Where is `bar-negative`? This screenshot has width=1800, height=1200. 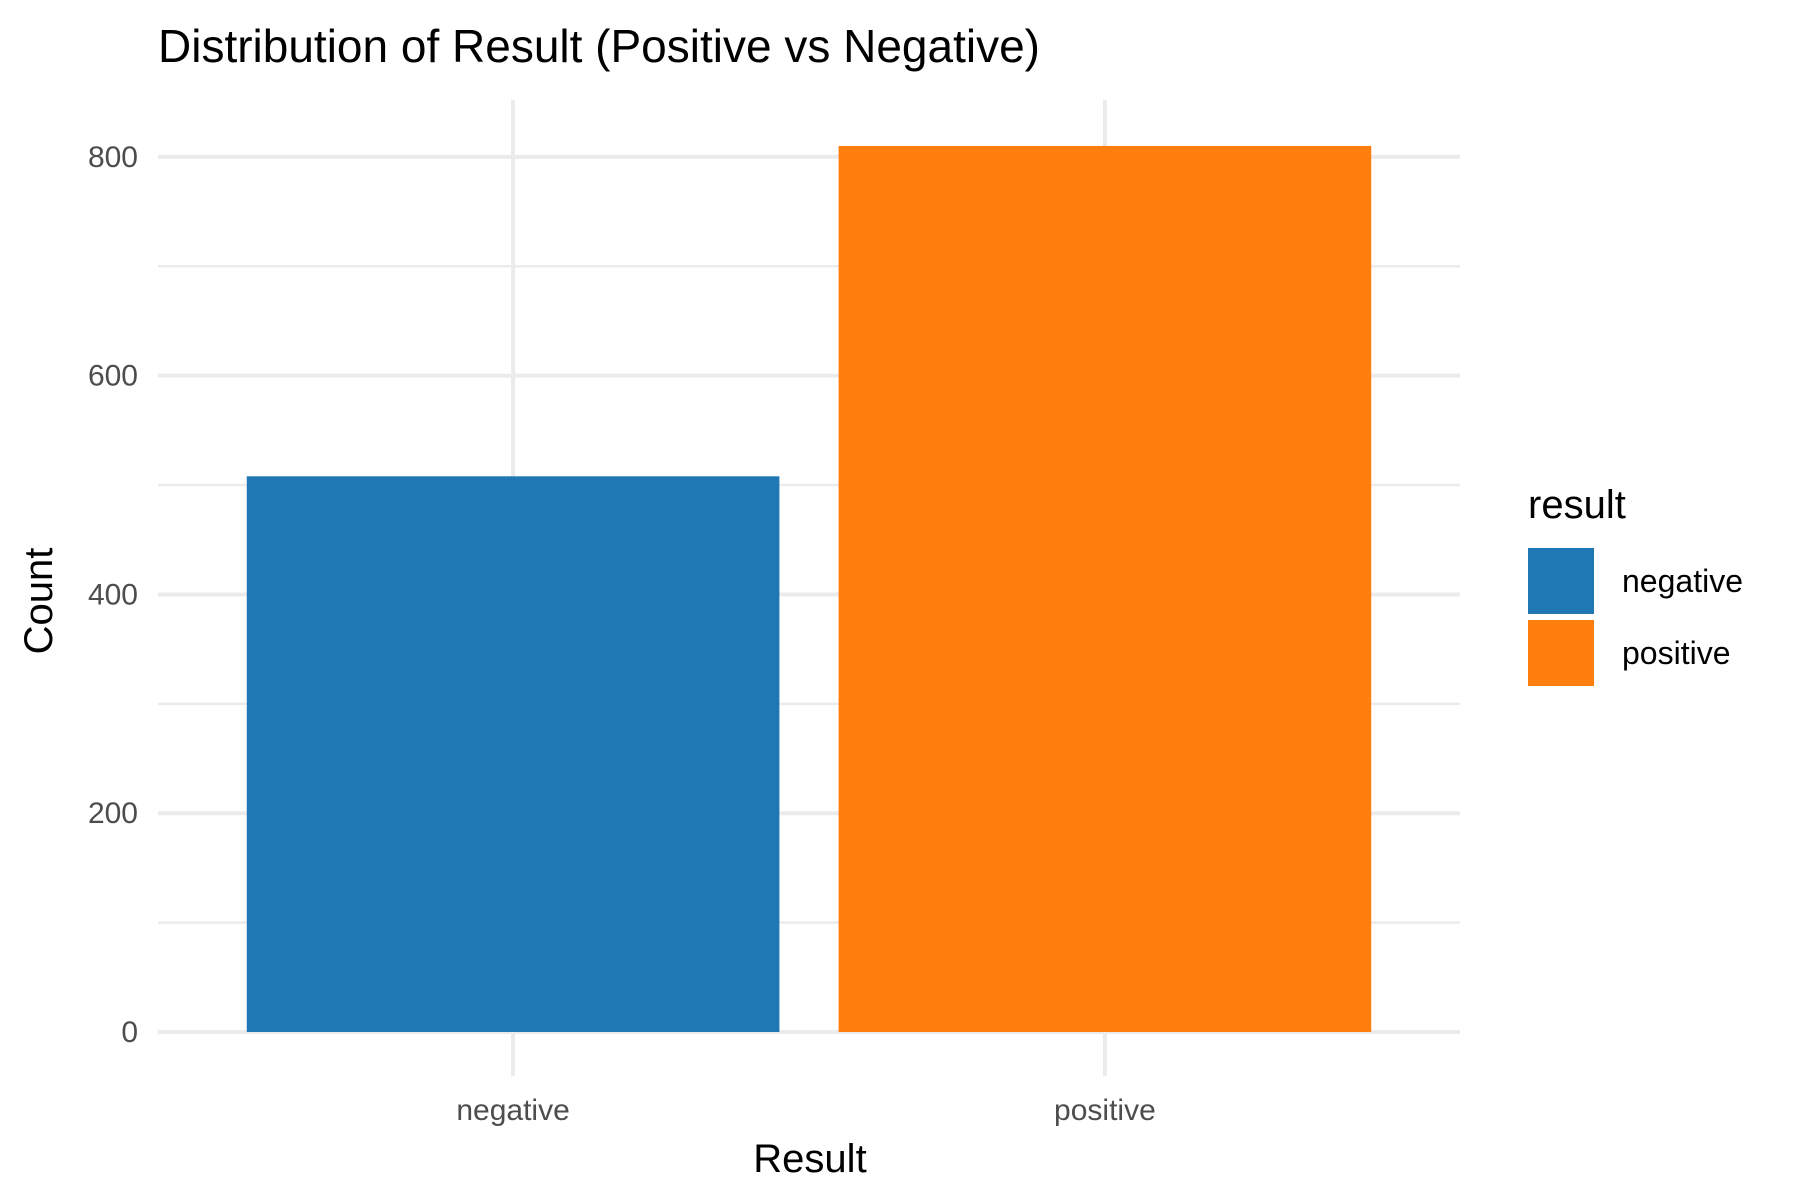 bar-negative is located at coordinates (513, 754).